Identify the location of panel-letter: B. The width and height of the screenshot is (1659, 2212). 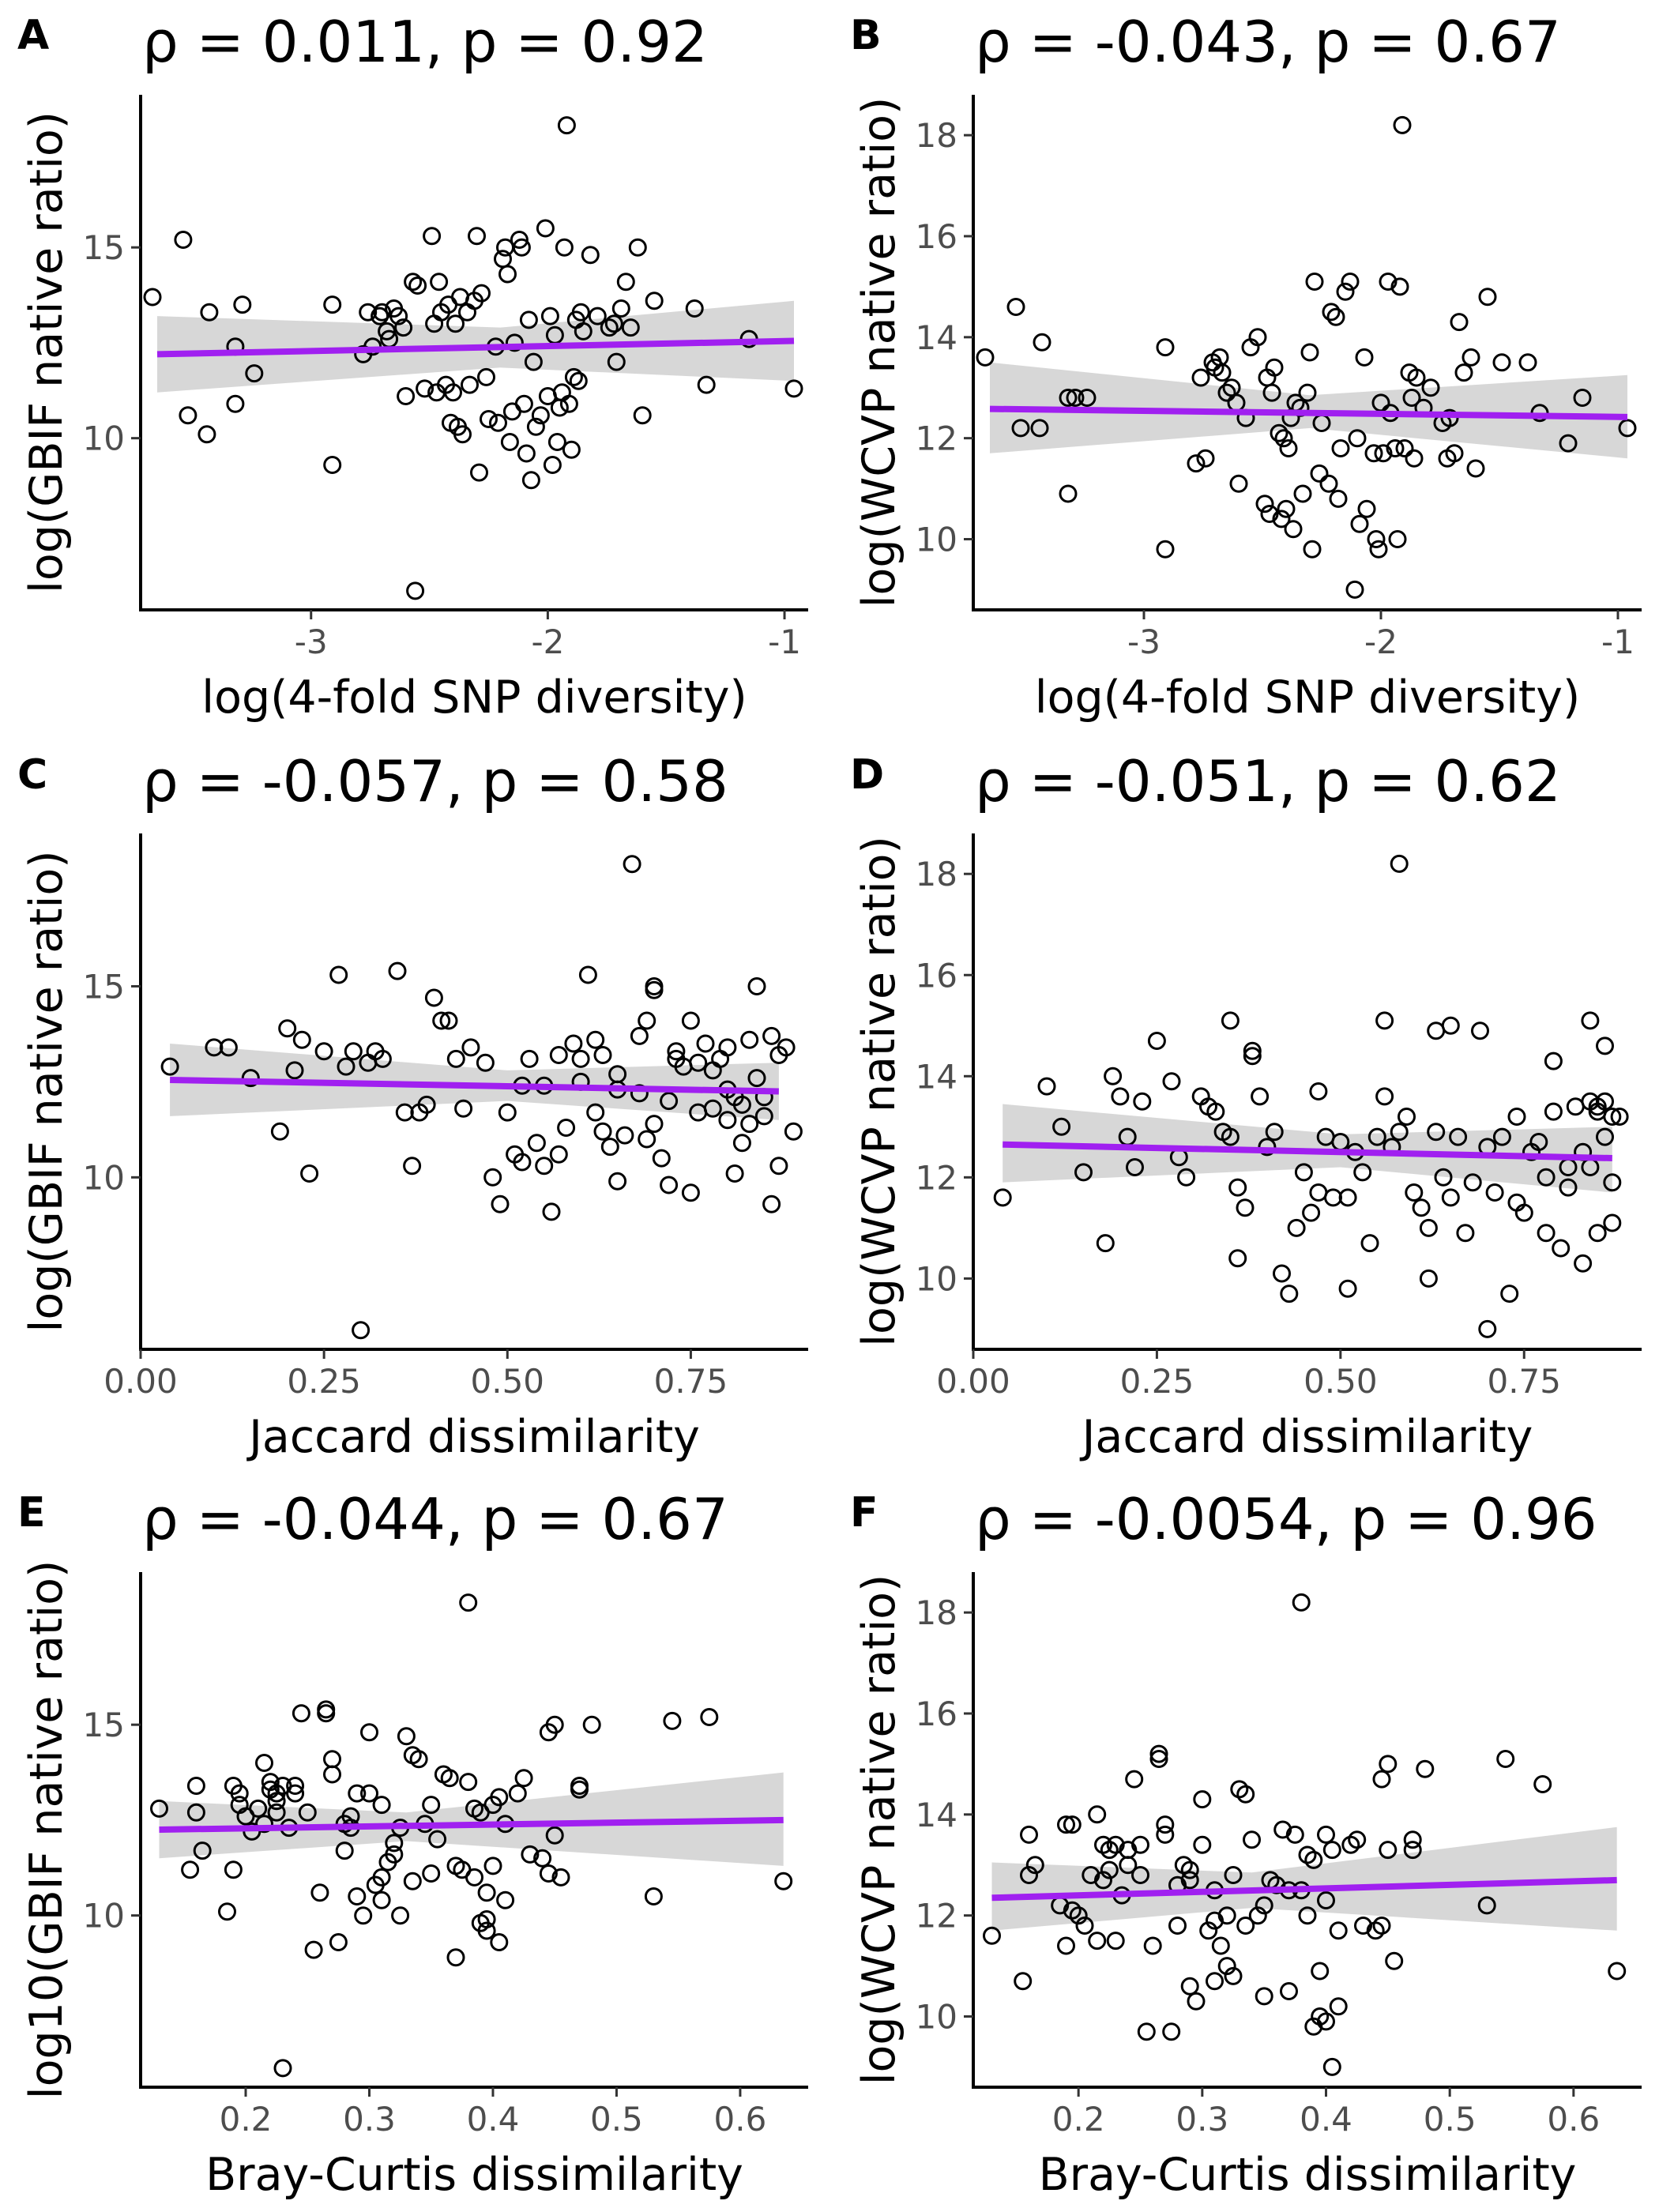
(866, 35).